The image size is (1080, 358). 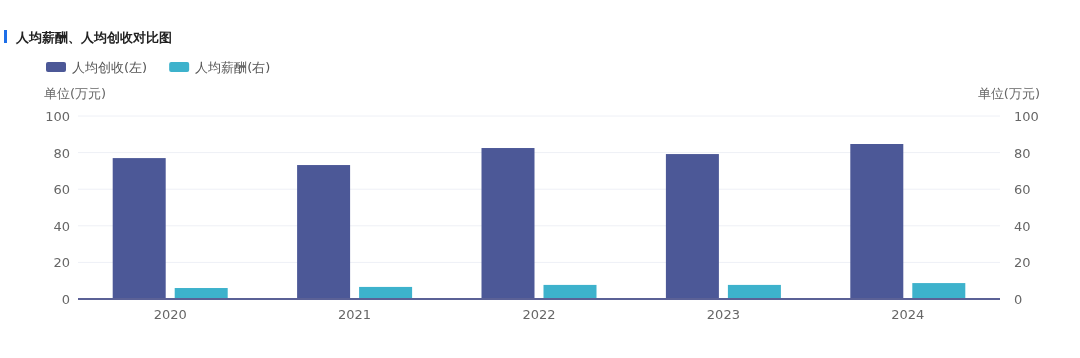 I want to click on x-tick-label: 2020, so click(x=170, y=314).